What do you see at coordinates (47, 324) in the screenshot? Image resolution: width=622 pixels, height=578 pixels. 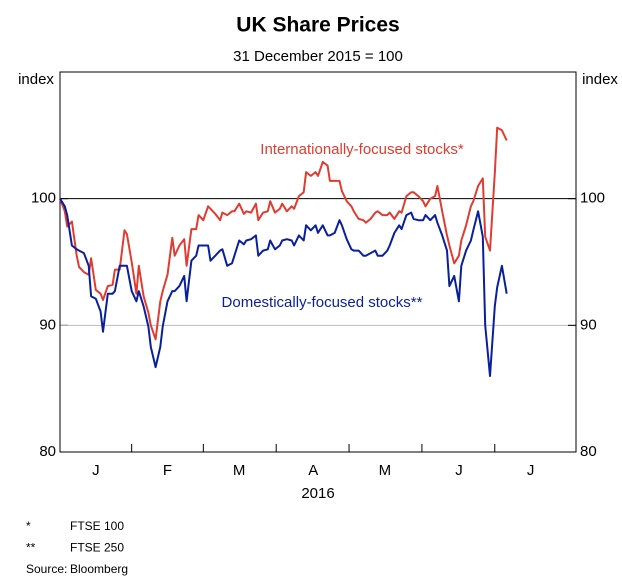 I see `y-tick-label: 90` at bounding box center [47, 324].